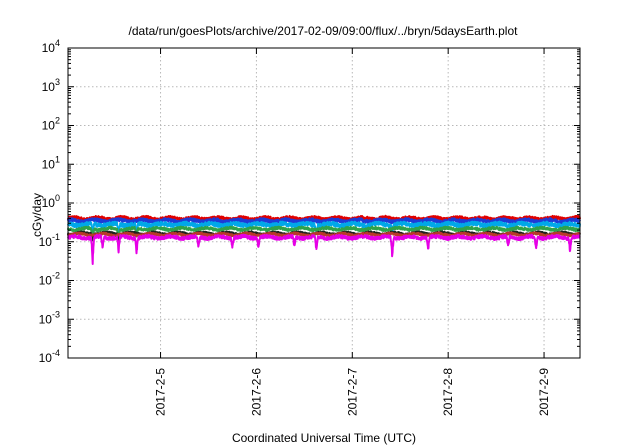 This screenshot has width=640, height=448. I want to click on x-tick-labels: 2017-2-5 2017-2-6 2017-2-7 2017-2-8 2017-2-9, so click(353, 392).